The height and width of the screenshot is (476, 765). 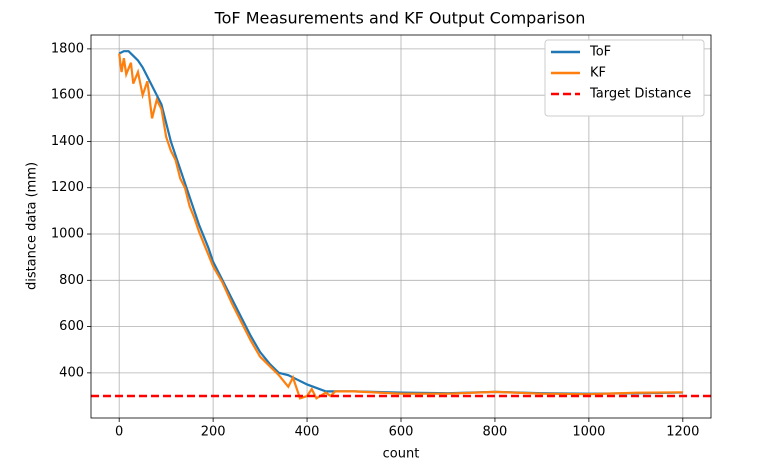 I want to click on legend-label: ToF, so click(x=600, y=52).